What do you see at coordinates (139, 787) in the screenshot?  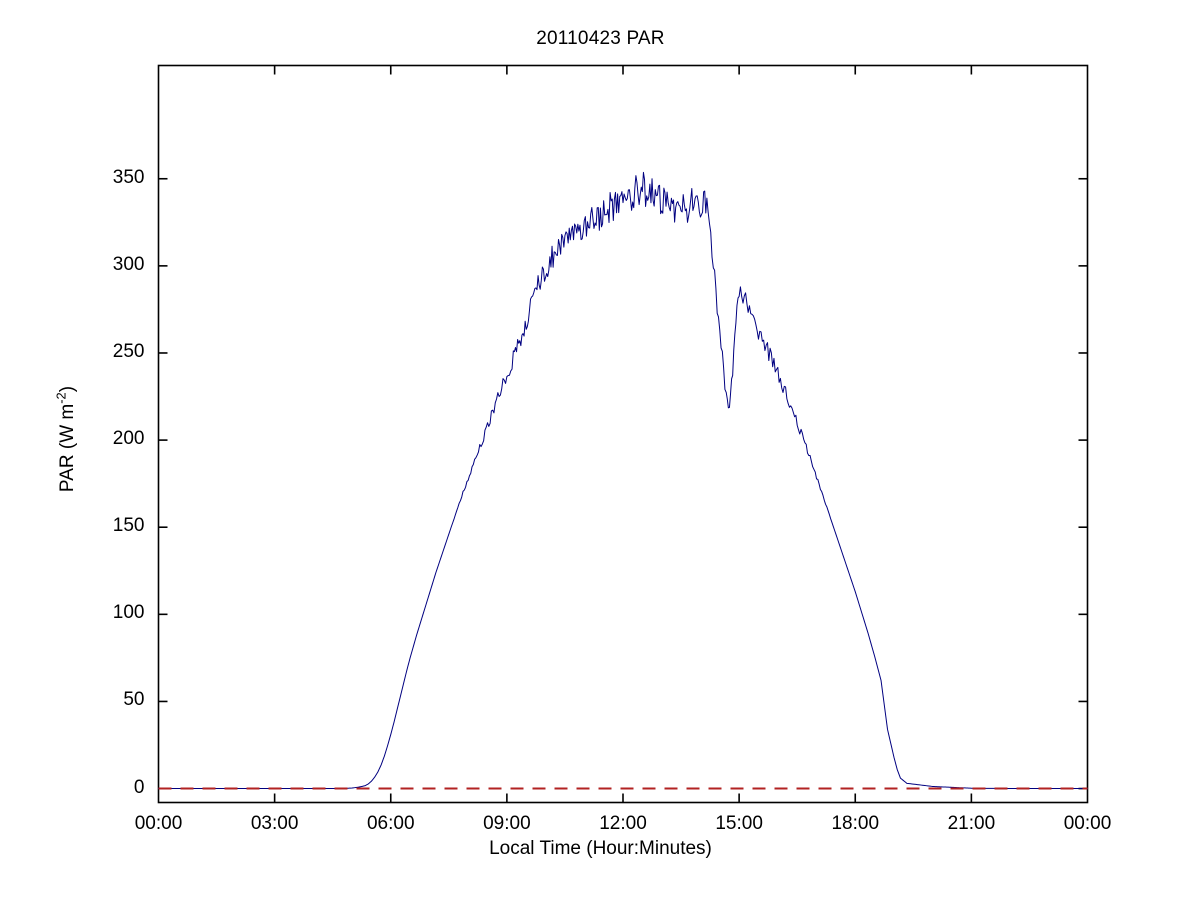 I see `y-tick-label-0: 0` at bounding box center [139, 787].